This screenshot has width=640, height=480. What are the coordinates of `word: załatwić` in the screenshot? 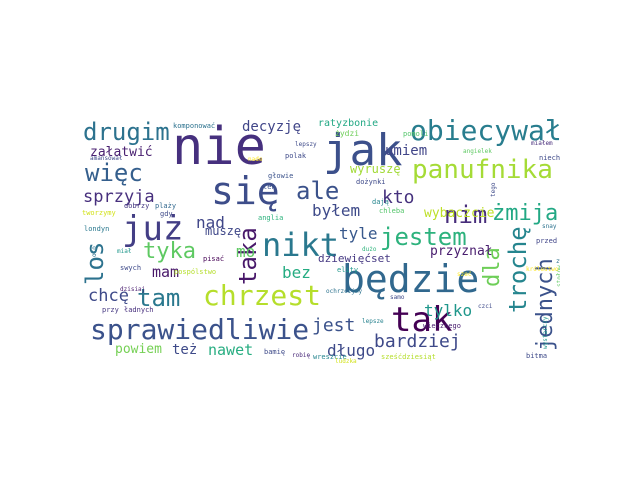 It's located at (121, 152).